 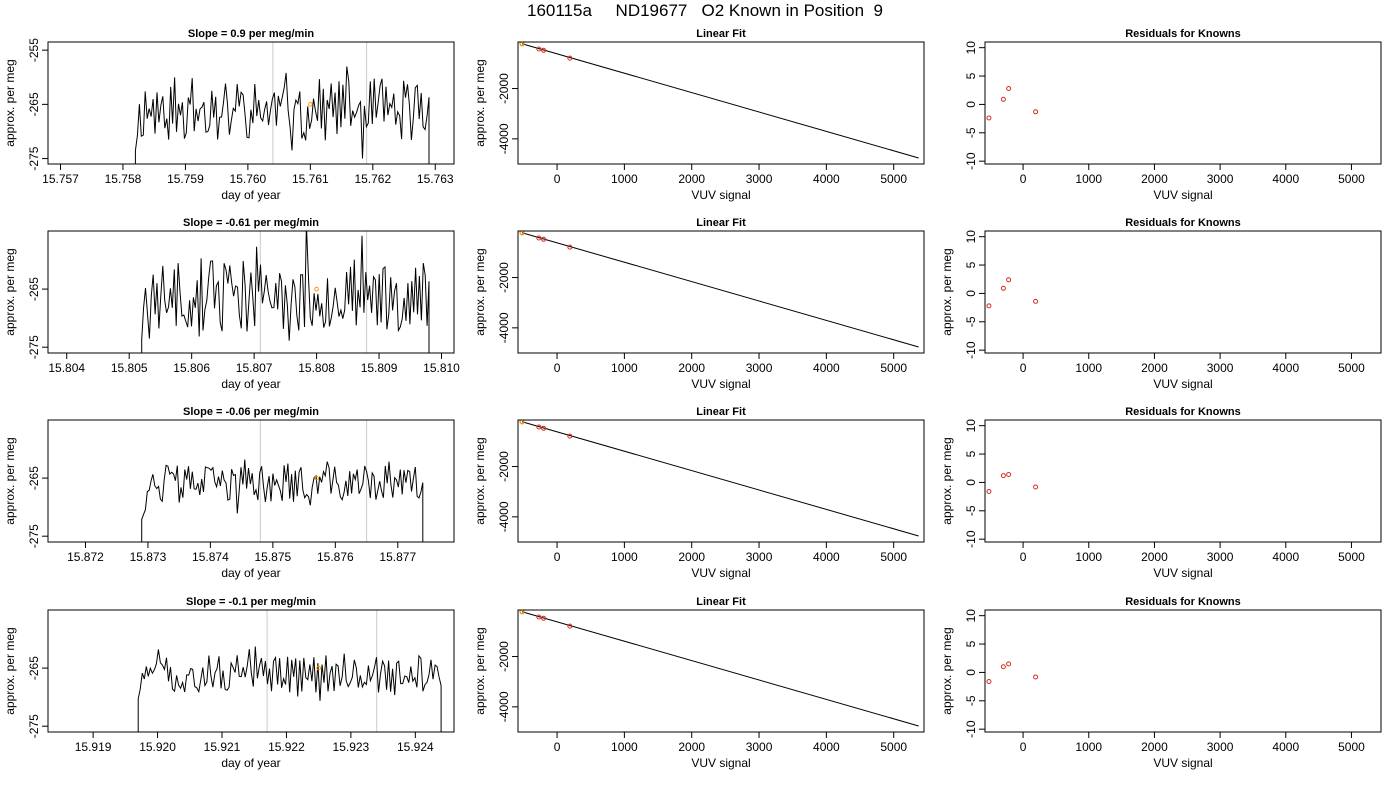 I want to click on x-tick-label: 15.757, so click(x=60, y=179).